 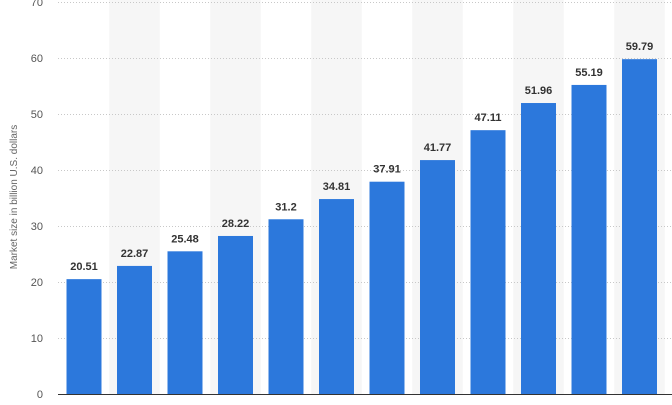 I want to click on y-tick-label: 20, so click(x=37, y=283).